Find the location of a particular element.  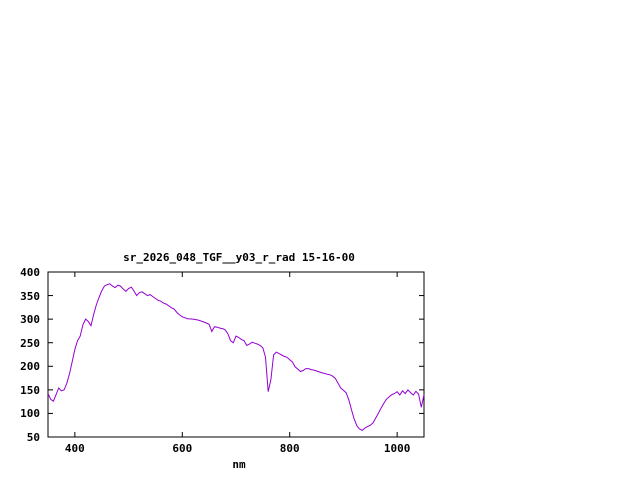

y-tick-label: 300 is located at coordinates (30, 320).